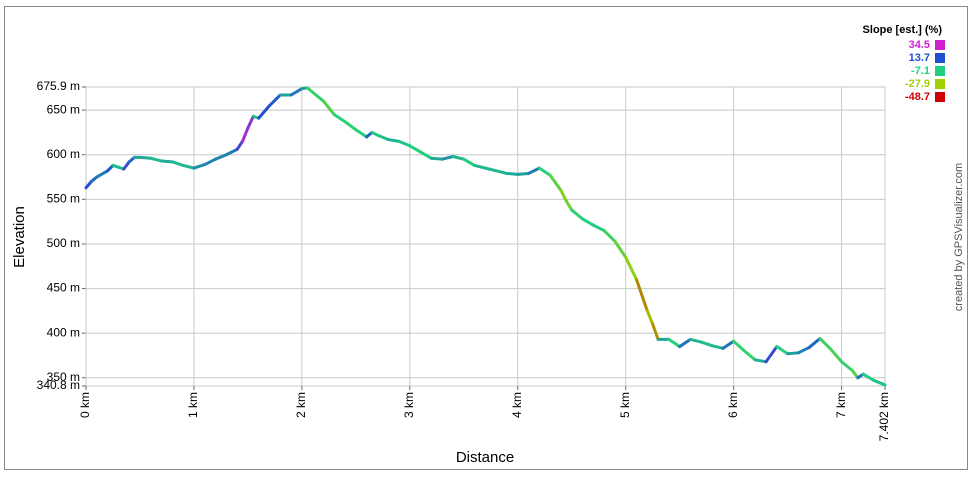 Image resolution: width=973 pixels, height=478 pixels. What do you see at coordinates (58, 86) in the screenshot?
I see `y-tick-label: 675.9 m` at bounding box center [58, 86].